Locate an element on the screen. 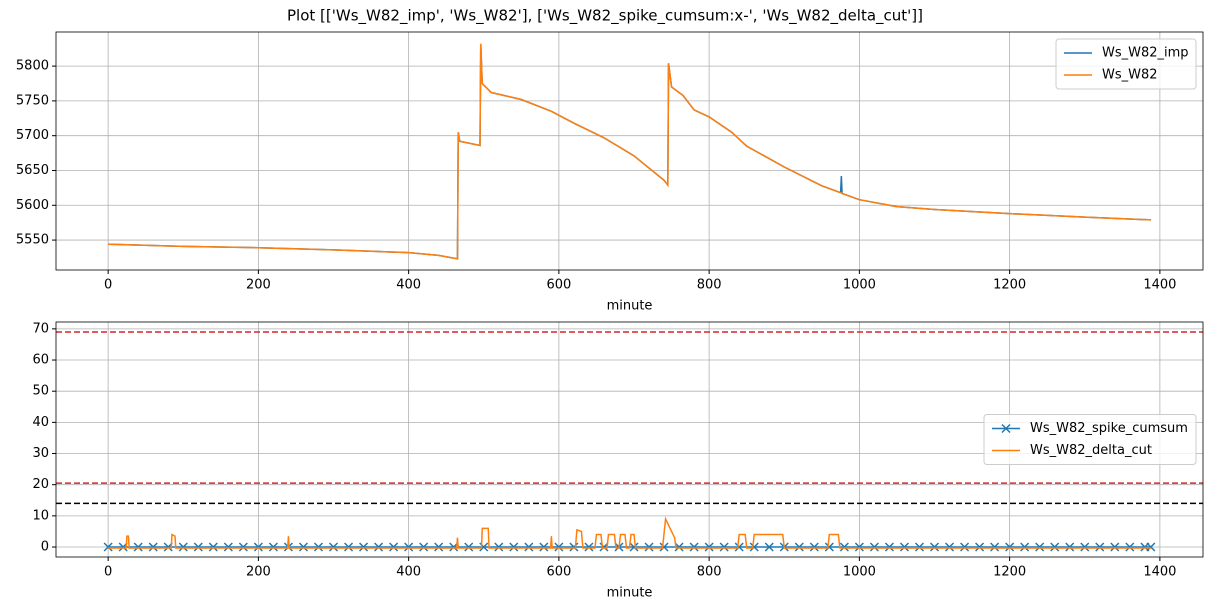 The width and height of the screenshot is (1211, 611). y-tick-label: 5600 is located at coordinates (32, 205).